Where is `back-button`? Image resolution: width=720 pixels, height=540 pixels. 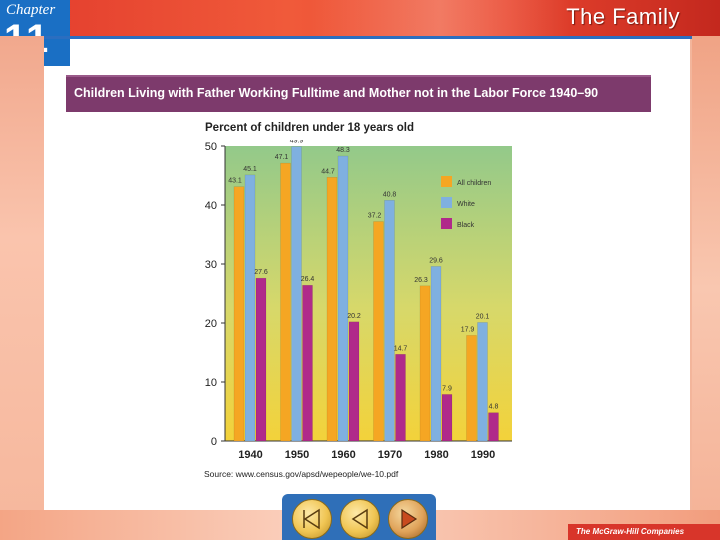
back-button is located at coordinates (360, 519).